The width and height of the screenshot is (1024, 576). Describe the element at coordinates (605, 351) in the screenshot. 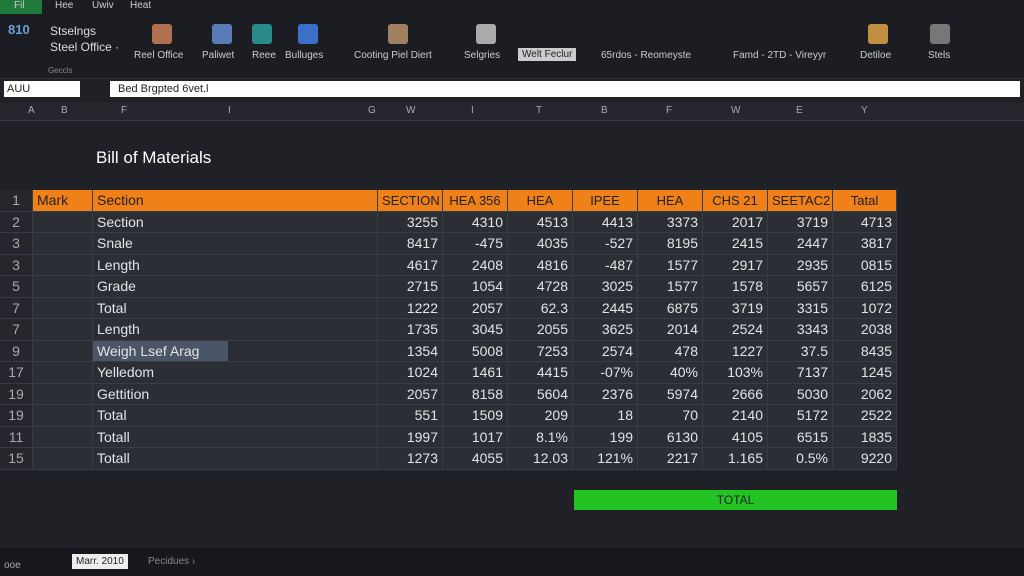

I see `value-cell: 2574` at that location.